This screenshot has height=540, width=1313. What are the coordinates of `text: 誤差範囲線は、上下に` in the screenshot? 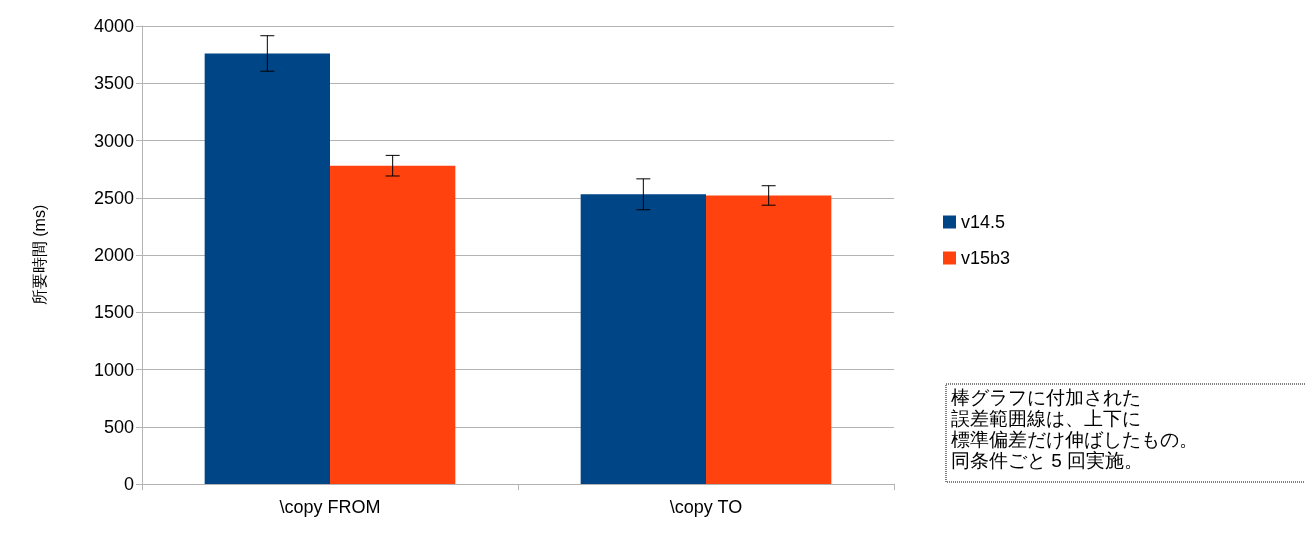 It's located at (1046, 418).